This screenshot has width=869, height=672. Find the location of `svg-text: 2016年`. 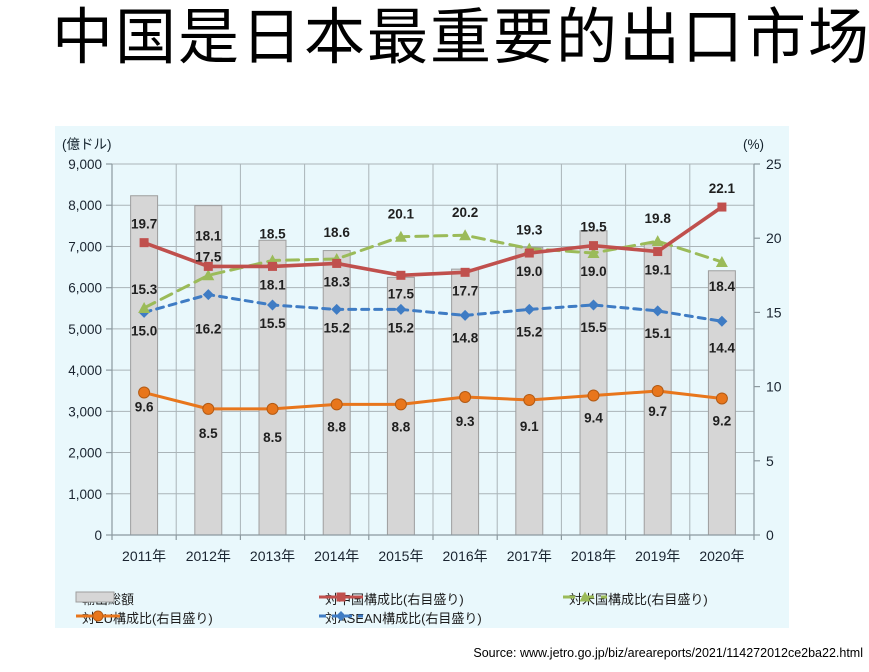

svg-text: 2016年 is located at coordinates (465, 556).